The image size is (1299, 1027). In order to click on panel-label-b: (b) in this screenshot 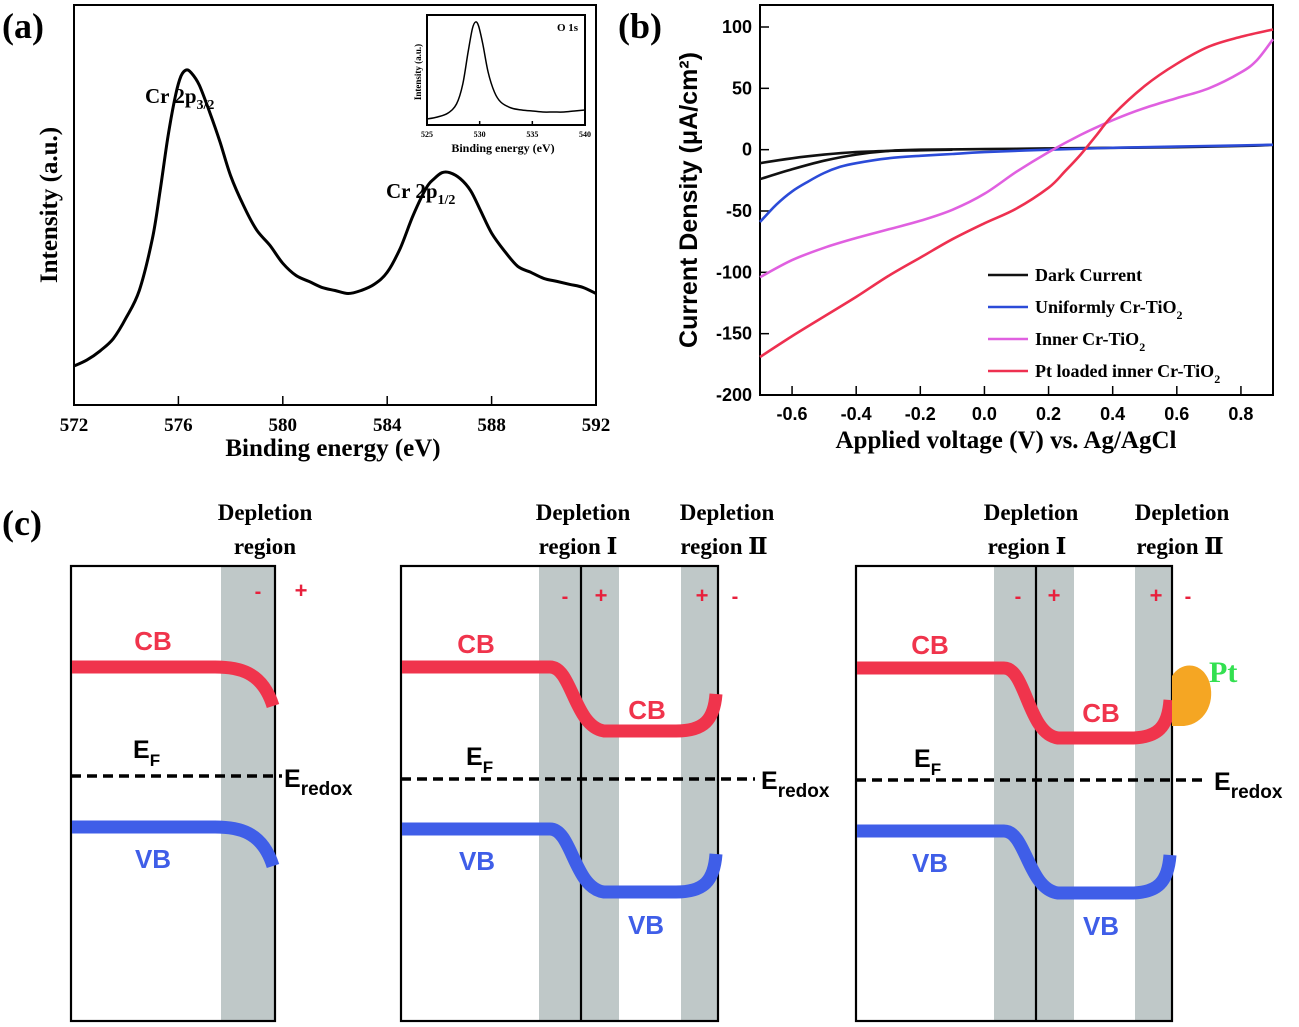, I will do `click(640, 26)`.